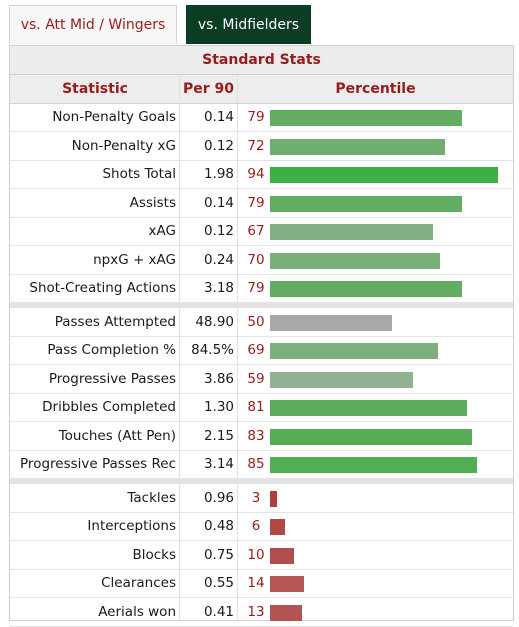 This screenshot has width=519, height=627. I want to click on table-row: Shots Total 1.98 94, so click(261, 175).